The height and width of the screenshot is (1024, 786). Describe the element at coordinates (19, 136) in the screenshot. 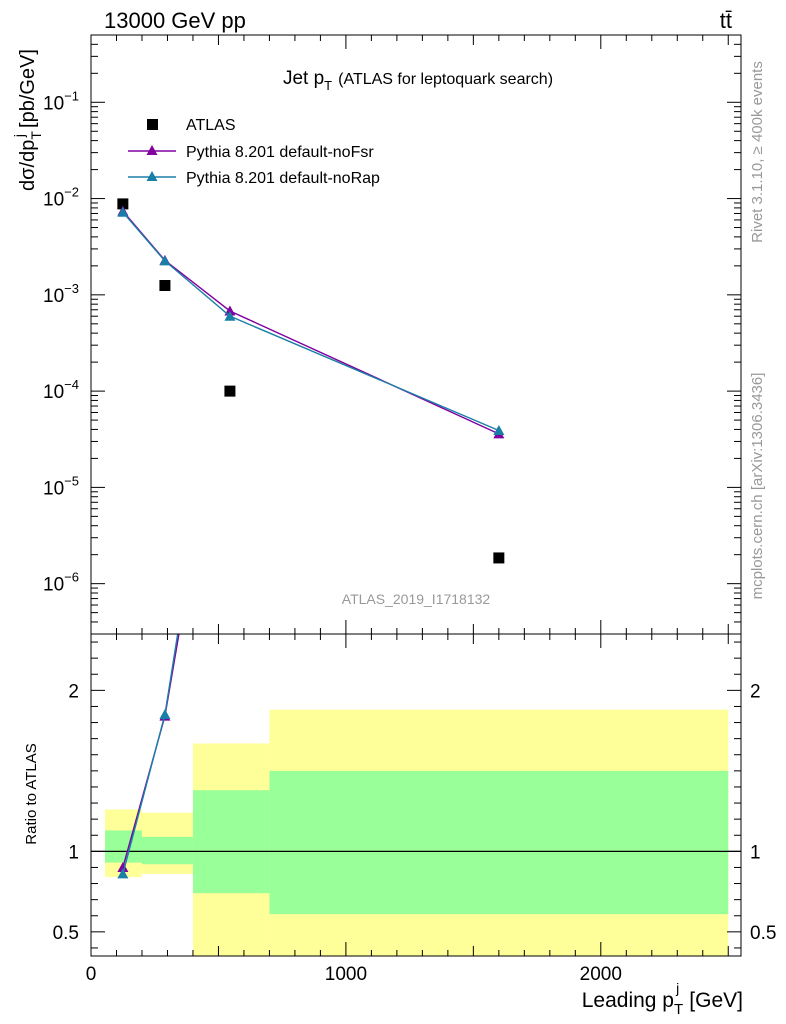

I see `y-label-sup: j` at that location.